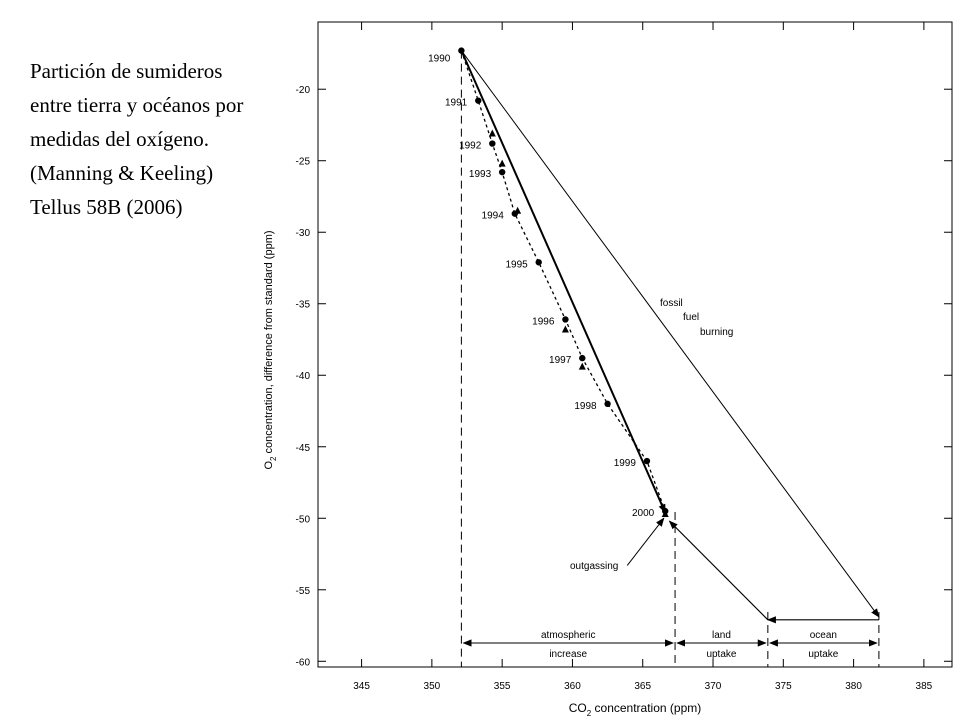  What do you see at coordinates (585, 406) in the screenshot?
I see `year-label: 1998` at bounding box center [585, 406].